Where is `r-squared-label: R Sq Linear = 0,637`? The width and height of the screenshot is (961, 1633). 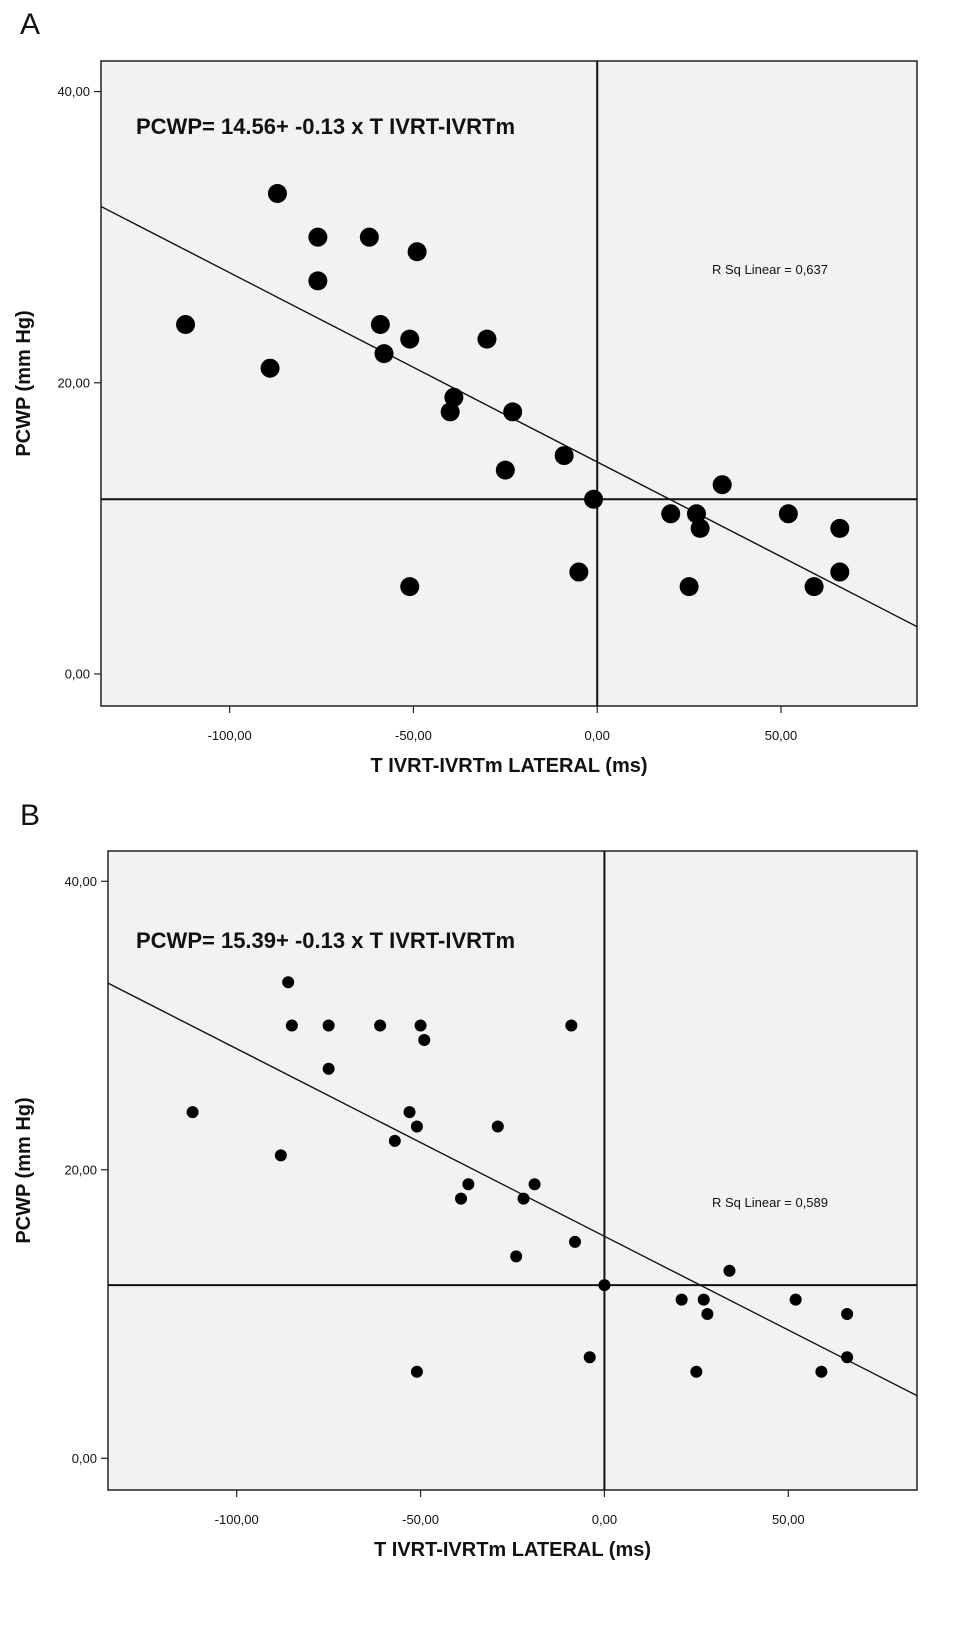 r-squared-label: R Sq Linear = 0,637 is located at coordinates (770, 269).